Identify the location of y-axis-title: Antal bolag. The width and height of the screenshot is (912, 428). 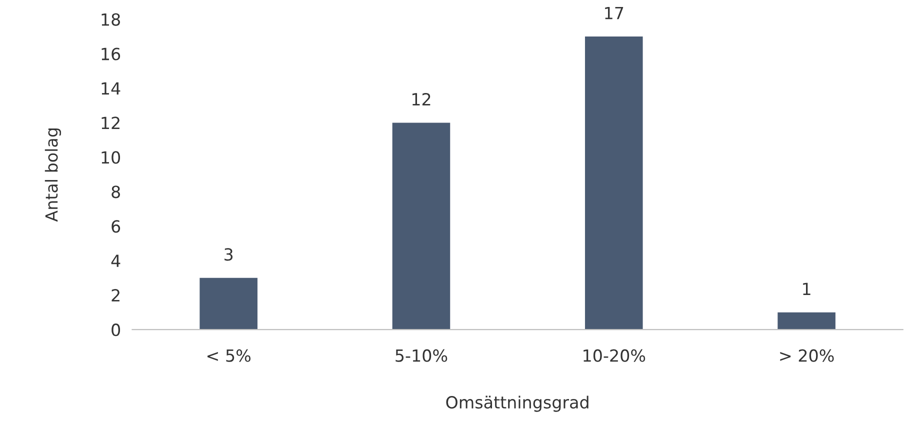
(53, 175).